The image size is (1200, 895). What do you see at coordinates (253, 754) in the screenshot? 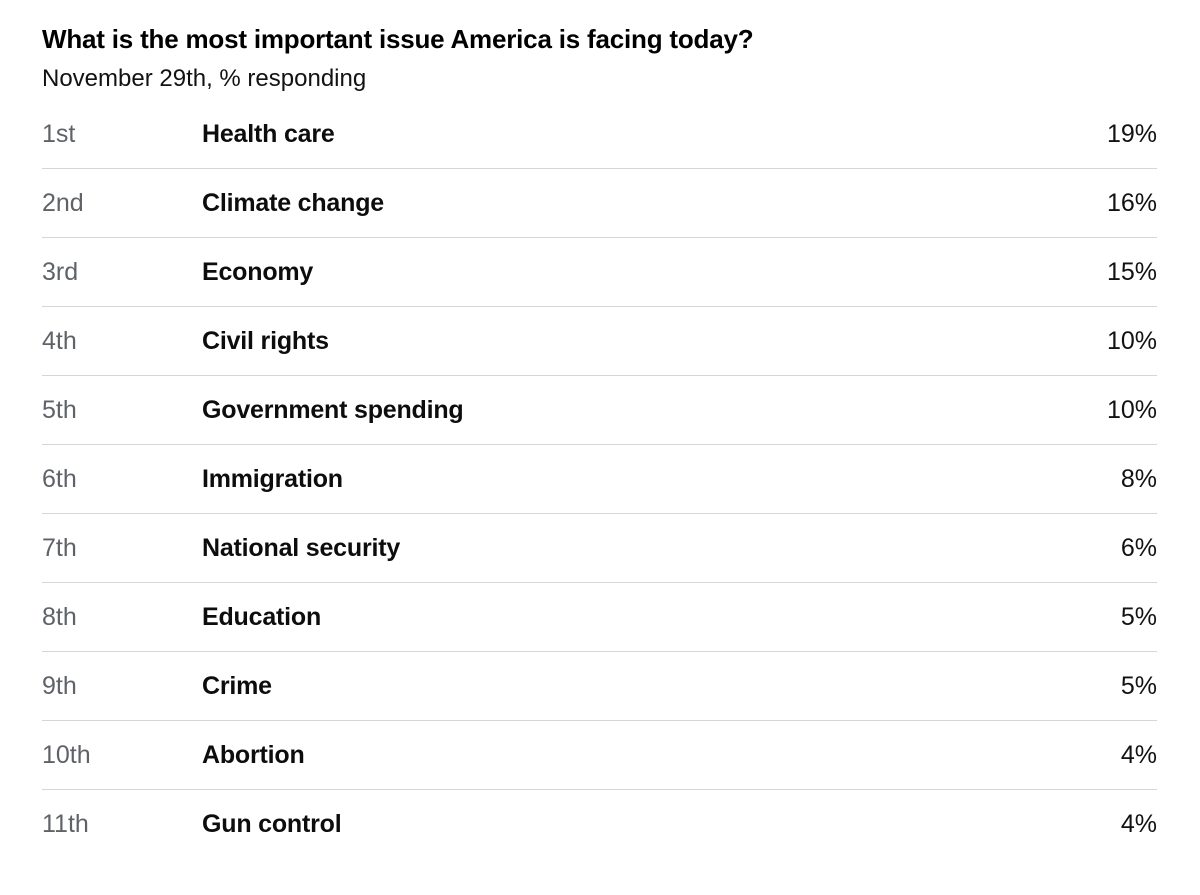
I see `issue-cell: Abortion` at bounding box center [253, 754].